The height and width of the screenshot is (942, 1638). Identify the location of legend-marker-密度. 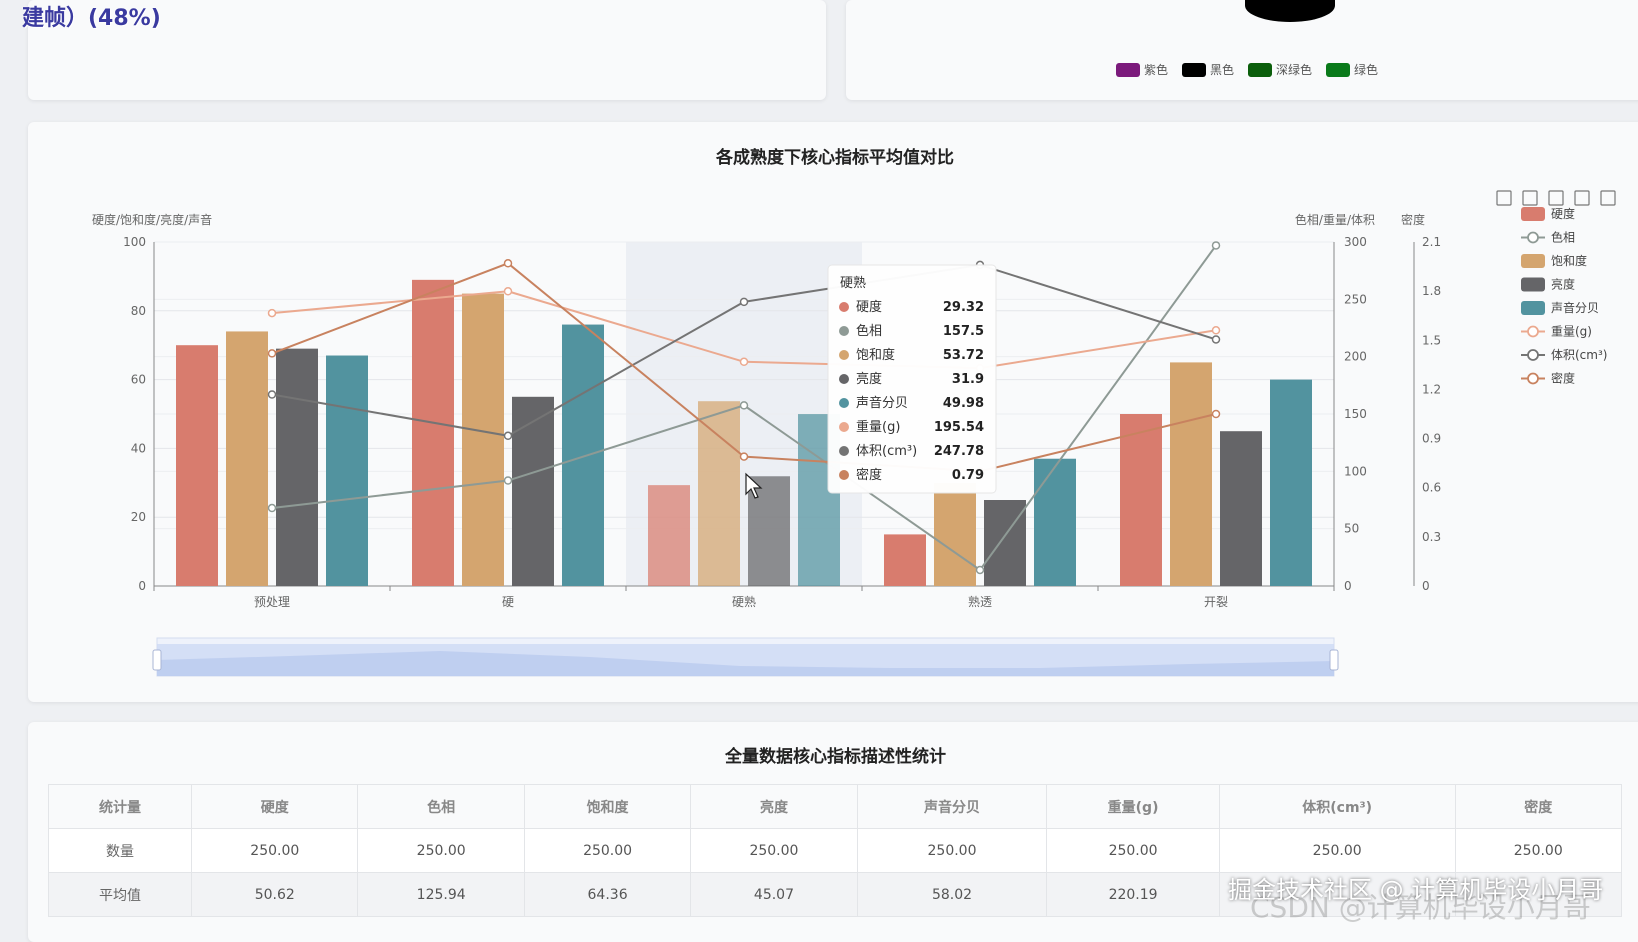
(1533, 378).